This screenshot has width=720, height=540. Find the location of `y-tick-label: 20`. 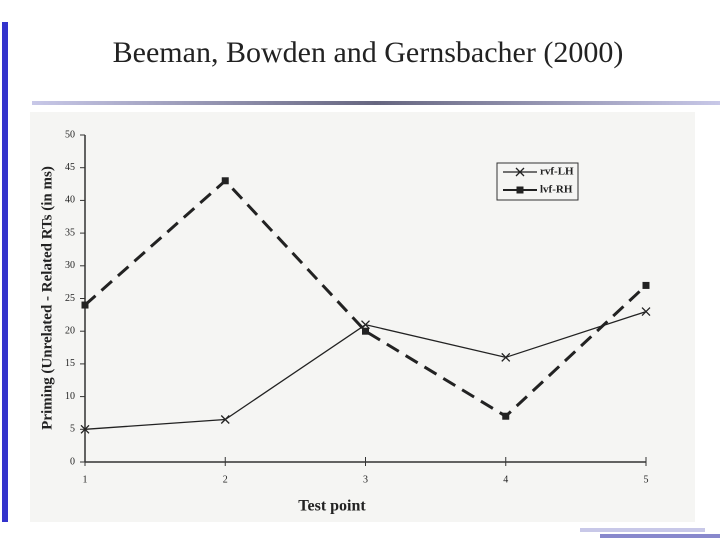

y-tick-label: 20 is located at coordinates (70, 330).